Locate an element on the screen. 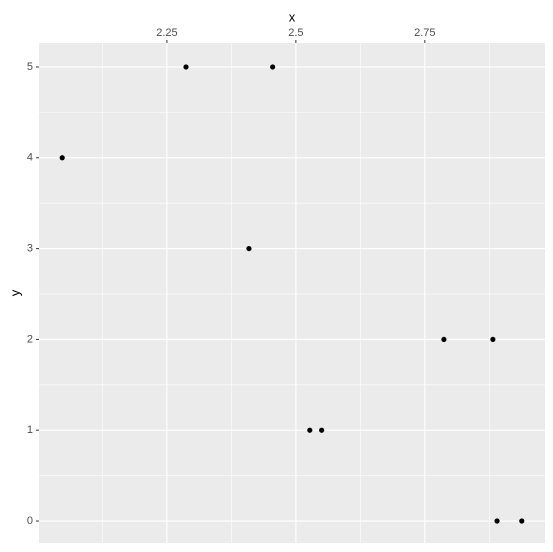 This screenshot has height=552, width=553. y-tick-label: 4 is located at coordinates (30, 158).